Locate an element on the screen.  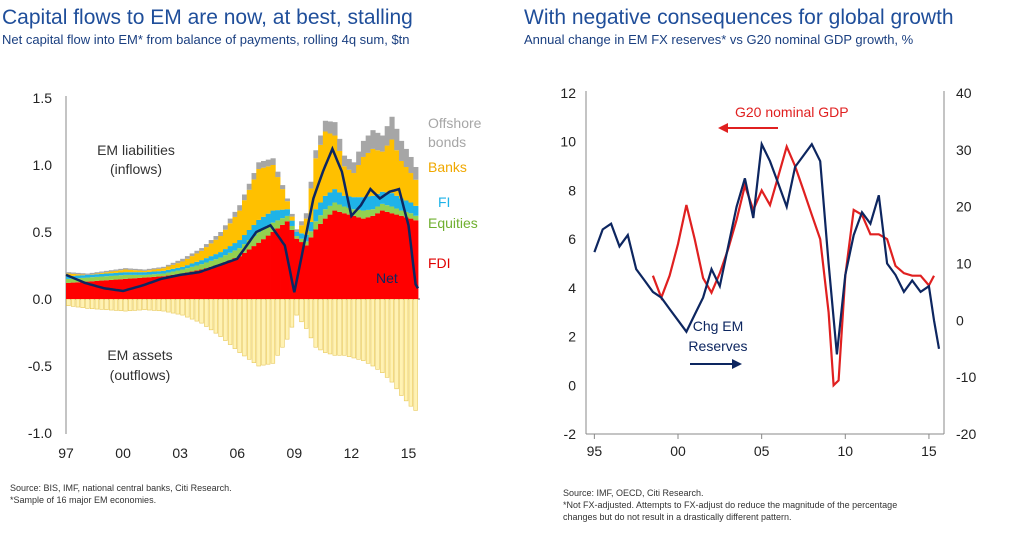
g20-gdp-line is located at coordinates (793, 265).